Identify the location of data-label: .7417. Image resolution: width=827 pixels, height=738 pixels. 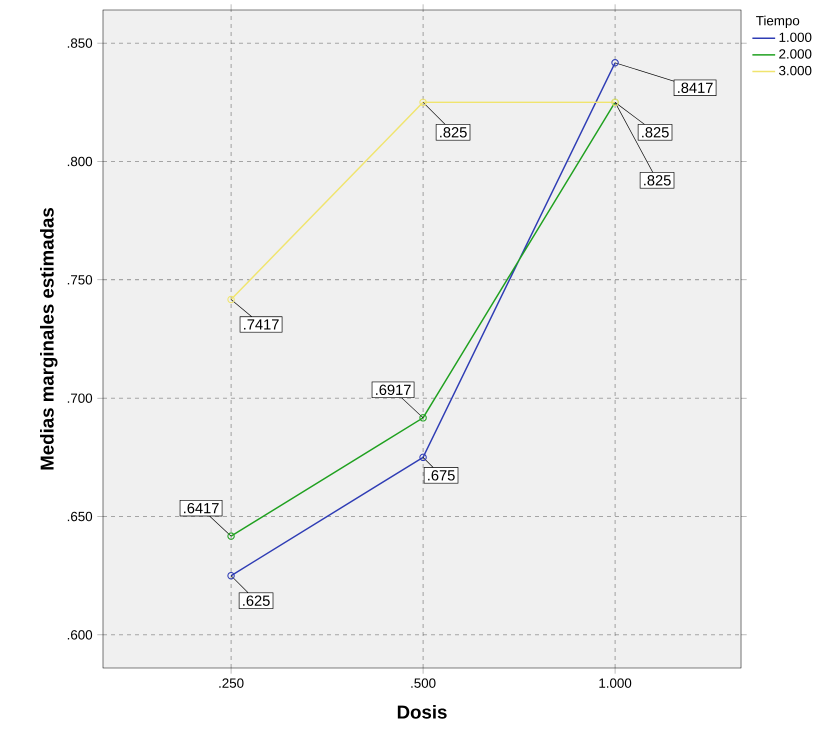
(261, 324).